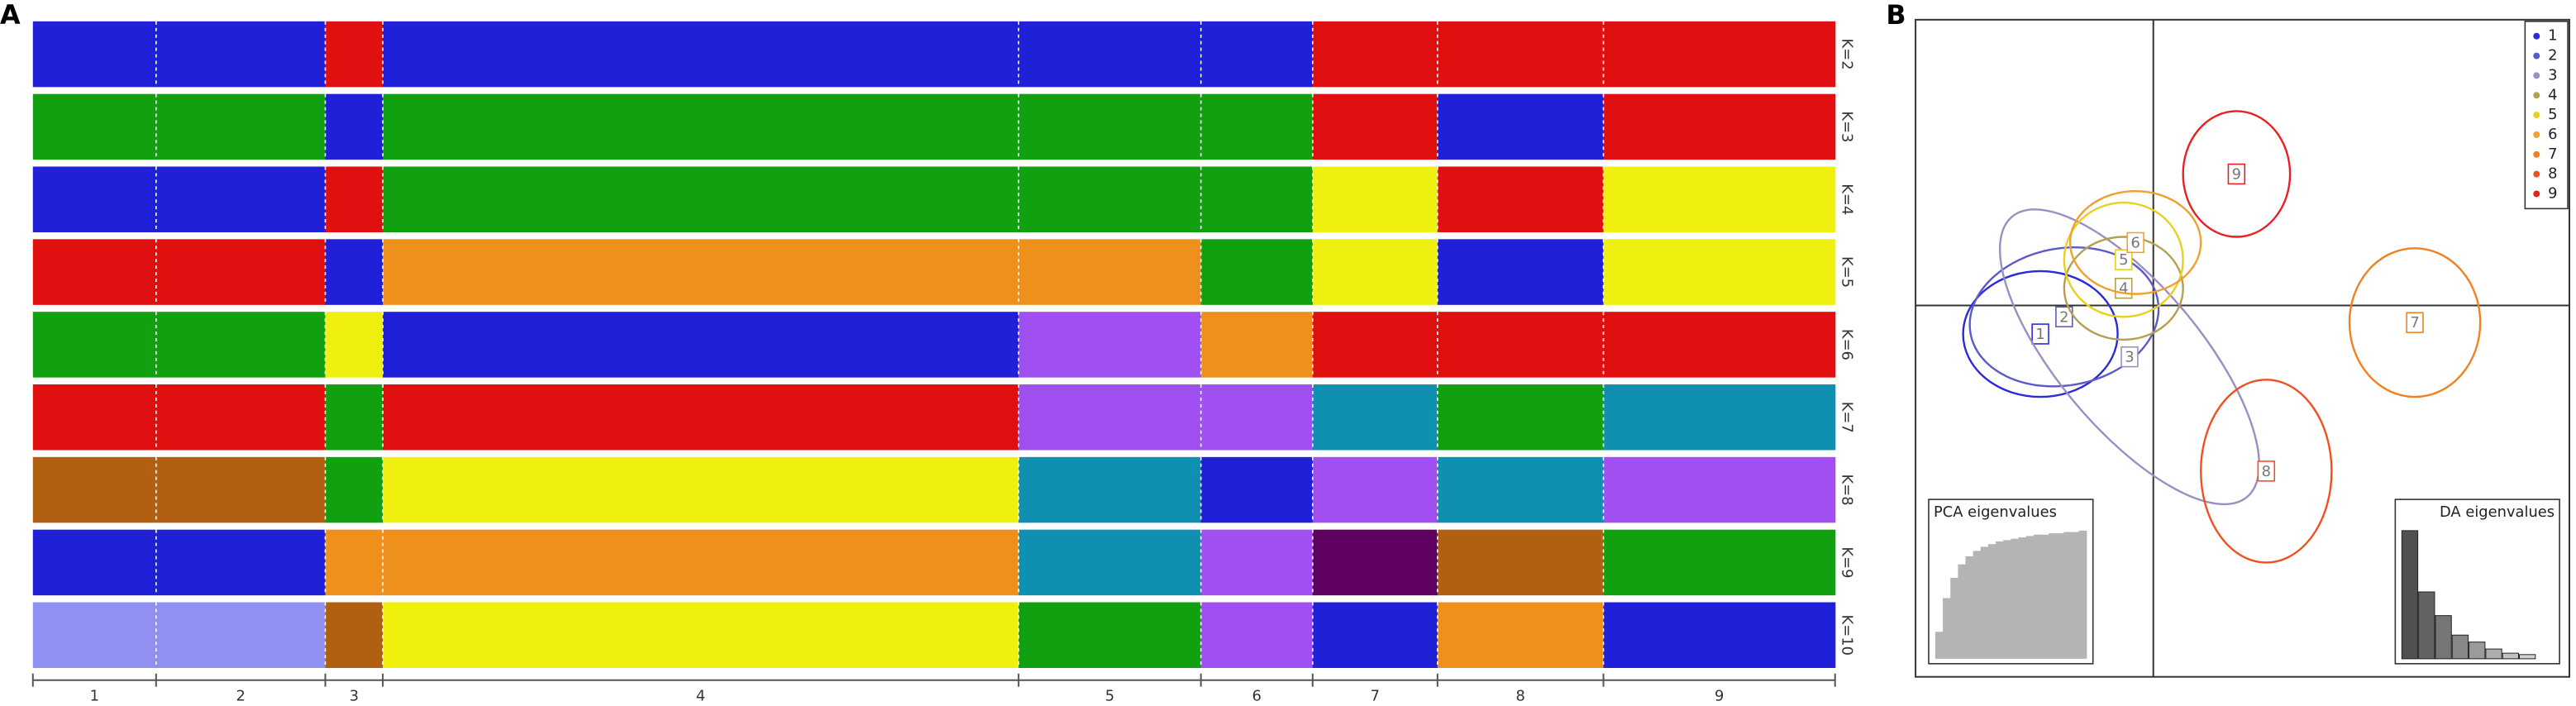  I want to click on k-label: K=6, so click(1847, 344).